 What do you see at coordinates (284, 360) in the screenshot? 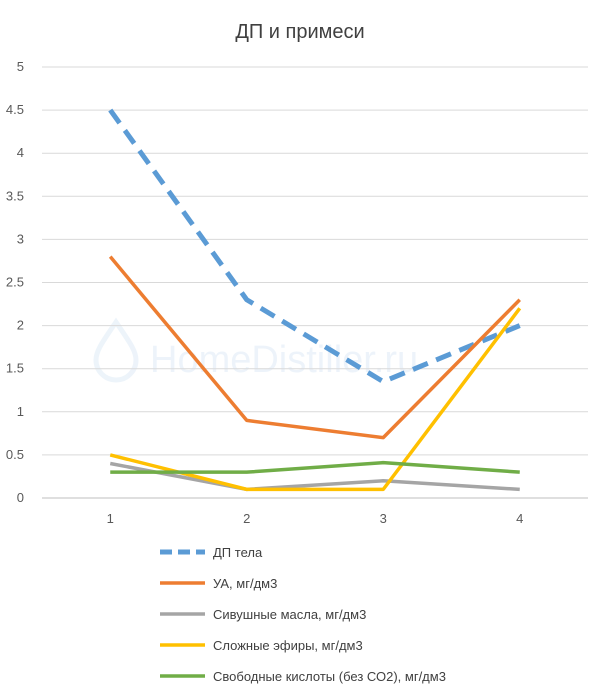
I see `watermark-text: HomeDistiller.ru` at bounding box center [284, 360].